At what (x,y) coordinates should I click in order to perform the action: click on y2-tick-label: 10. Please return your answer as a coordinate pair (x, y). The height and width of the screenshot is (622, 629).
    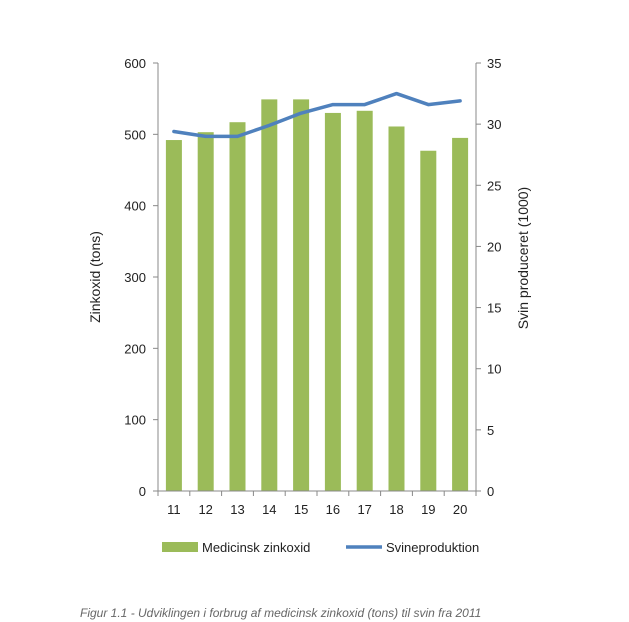
    Looking at the image, I should click on (494, 369).